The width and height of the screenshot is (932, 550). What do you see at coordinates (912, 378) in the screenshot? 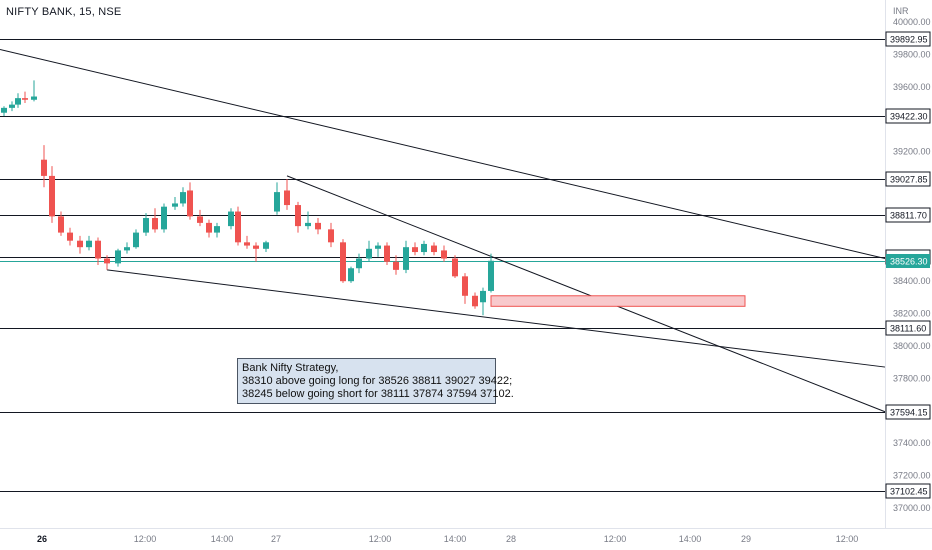
I see `y-tick-label: 37800.00` at bounding box center [912, 378].